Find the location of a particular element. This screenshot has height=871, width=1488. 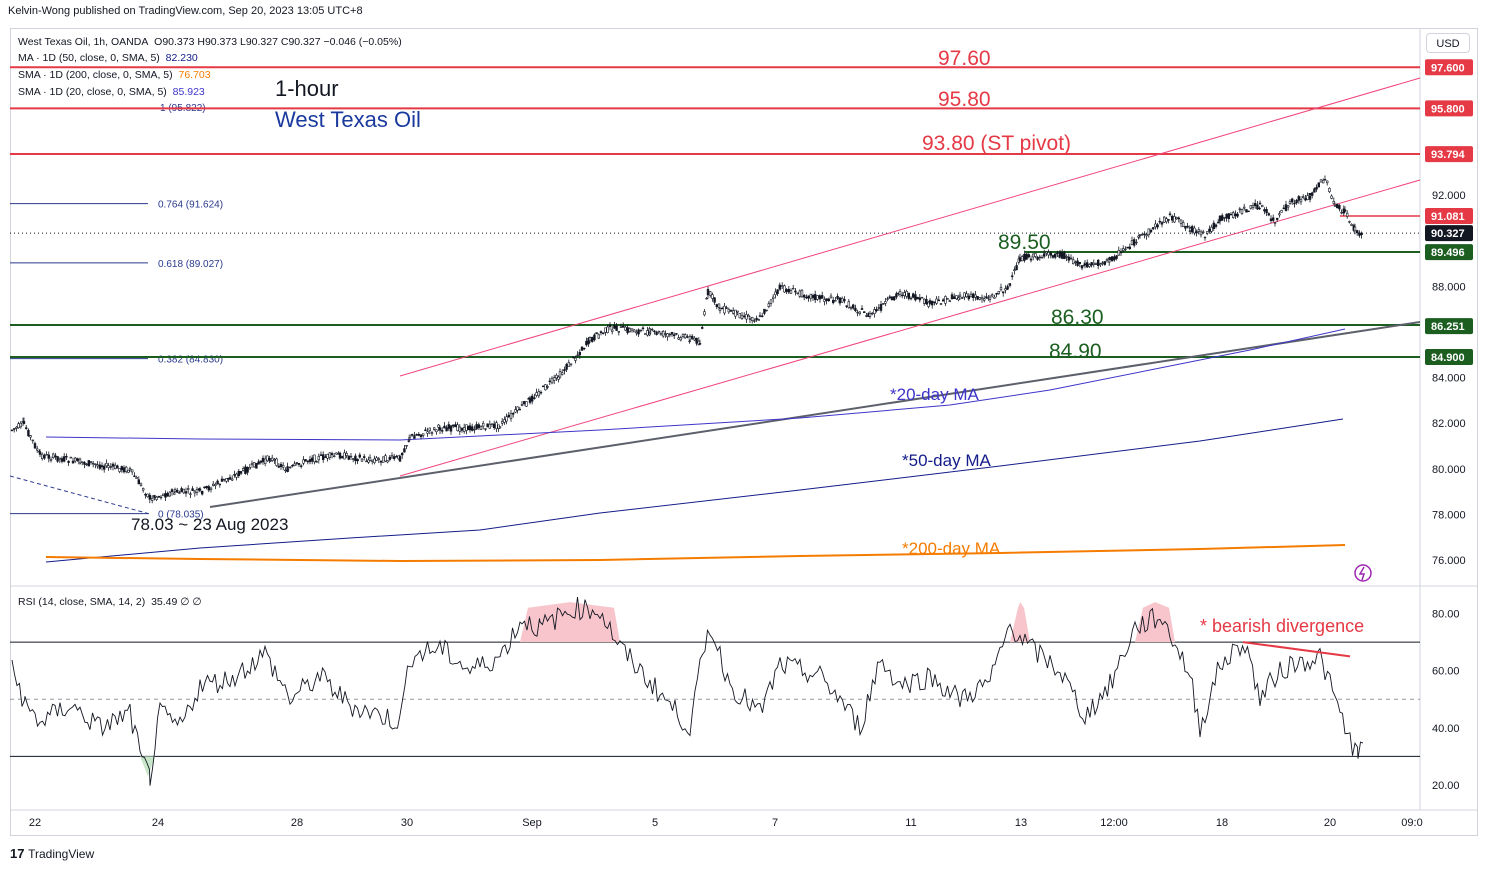

legend-ma50: MA · 1D (50, close, 0, SMA, 5) 82.230 is located at coordinates (108, 58).